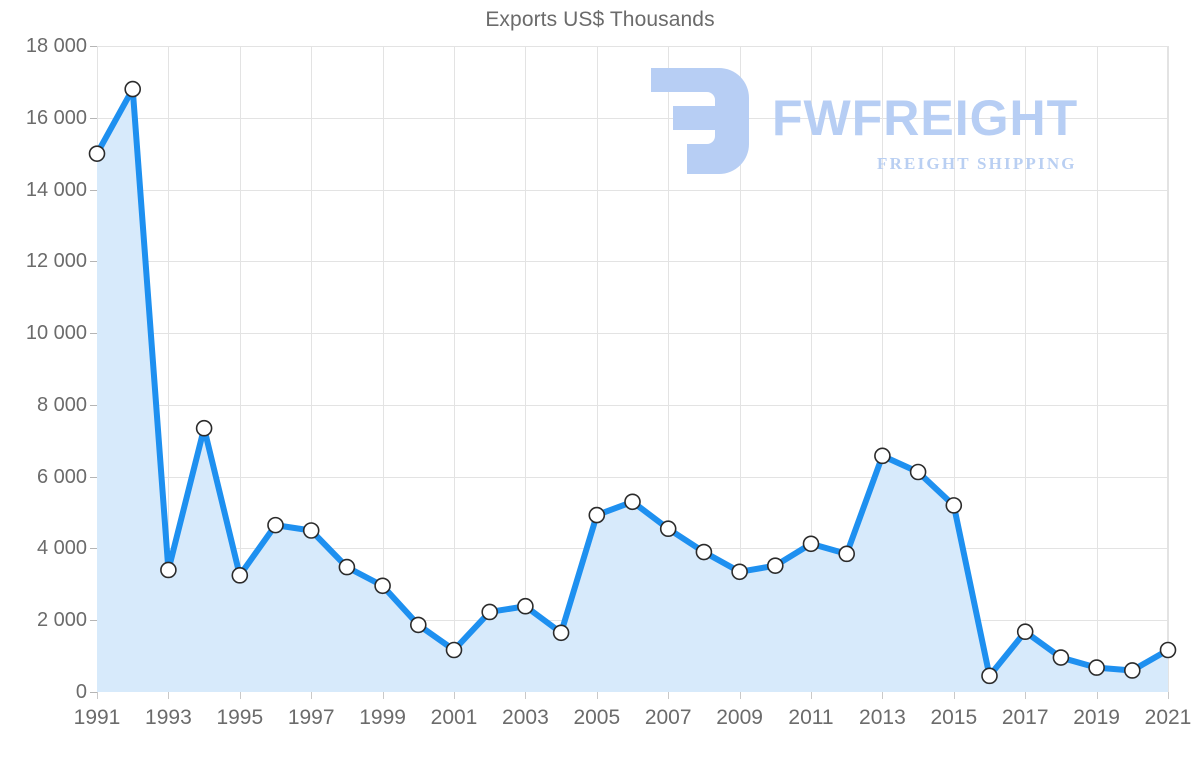 The image size is (1200, 763). I want to click on y-tick-label: 2 000, so click(61, 620).